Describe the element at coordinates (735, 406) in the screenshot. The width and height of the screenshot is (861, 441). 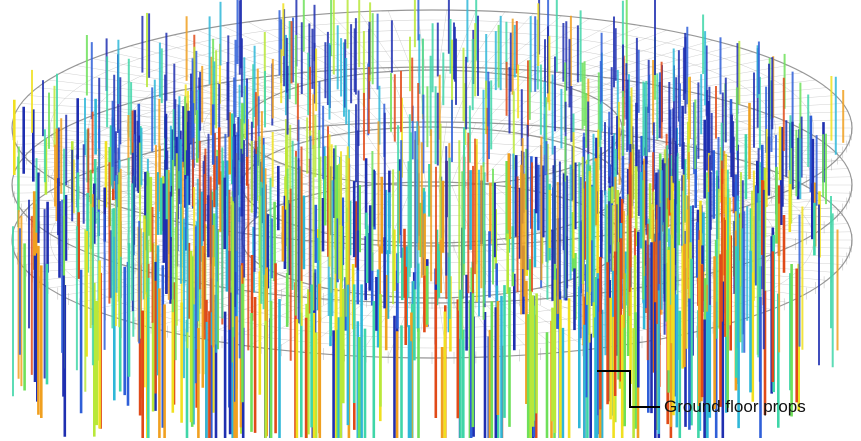
I see `ground-floor-props-label: Ground floor props` at that location.